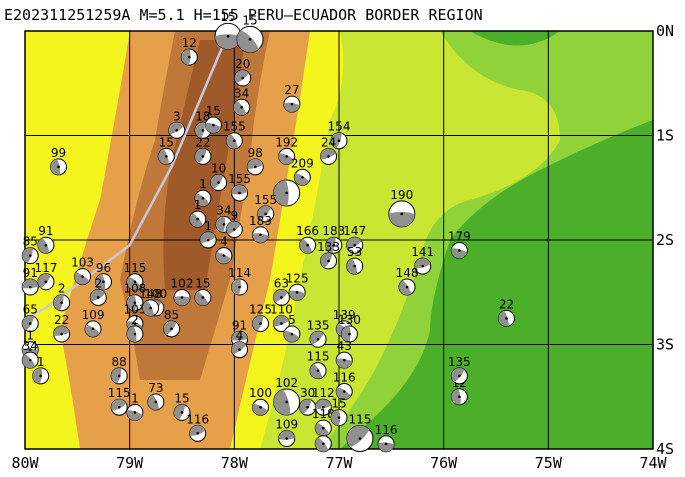 The width and height of the screenshot is (685, 477). Describe the element at coordinates (260, 310) in the screenshot. I see `event-depth-label: 125` at that location.